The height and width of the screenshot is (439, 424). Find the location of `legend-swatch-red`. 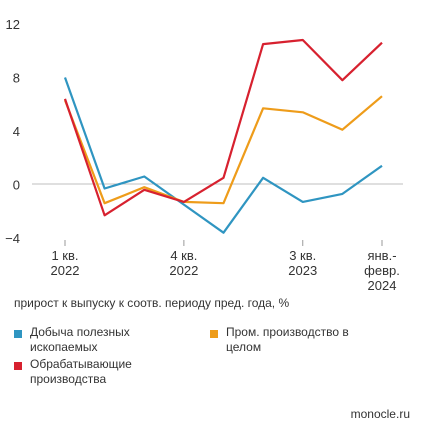

legend-swatch-red is located at coordinates (18, 366).